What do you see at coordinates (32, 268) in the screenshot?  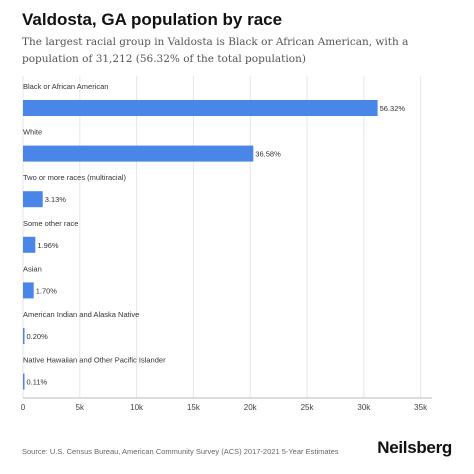 I see `category-label: Asian` at bounding box center [32, 268].